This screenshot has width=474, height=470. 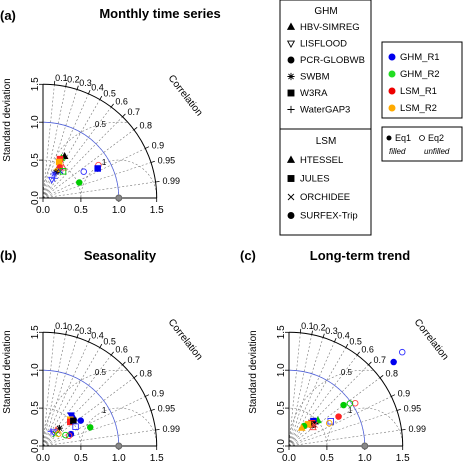 I want to click on legend-ghm-marker, so click(x=291, y=76).